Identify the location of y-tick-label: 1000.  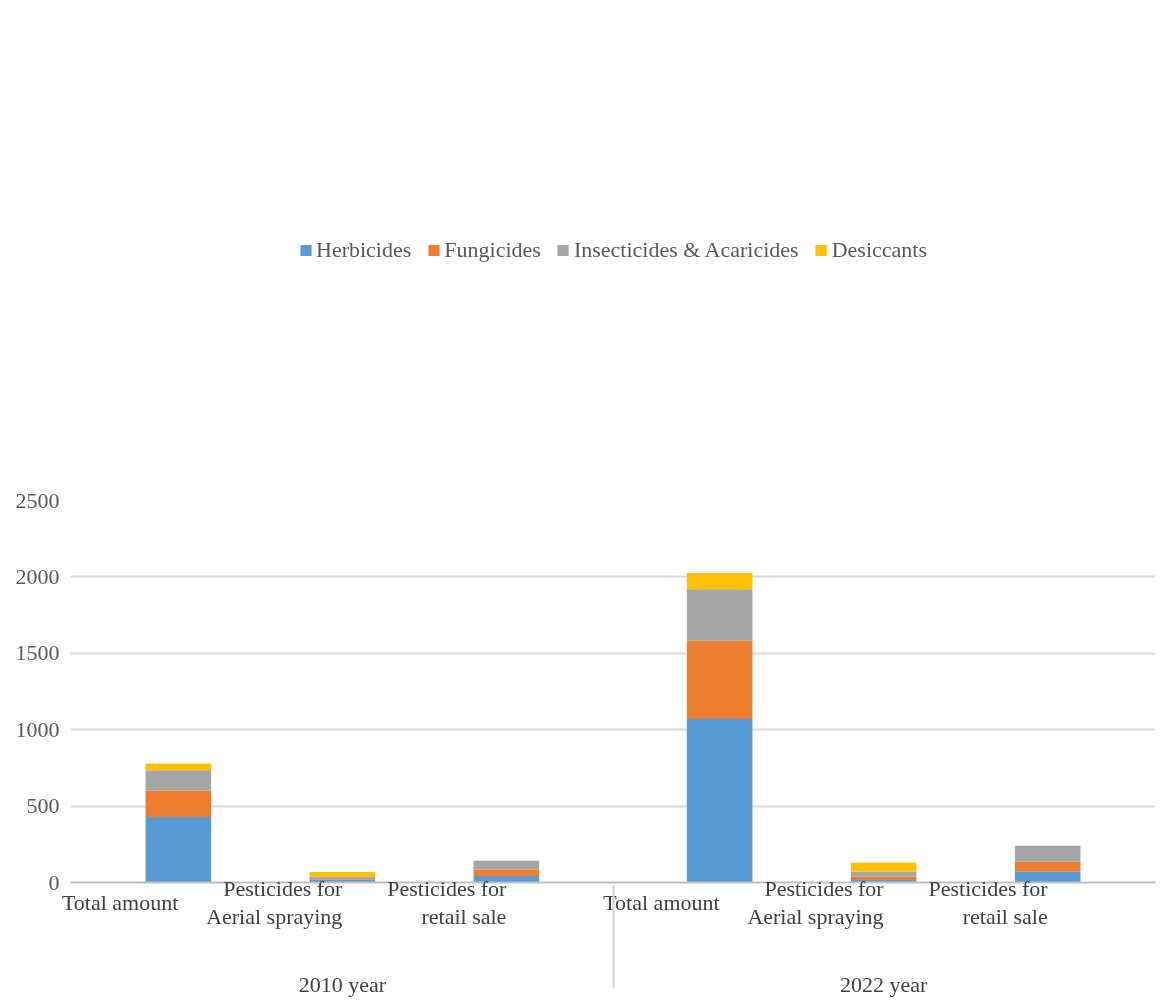
(37, 729).